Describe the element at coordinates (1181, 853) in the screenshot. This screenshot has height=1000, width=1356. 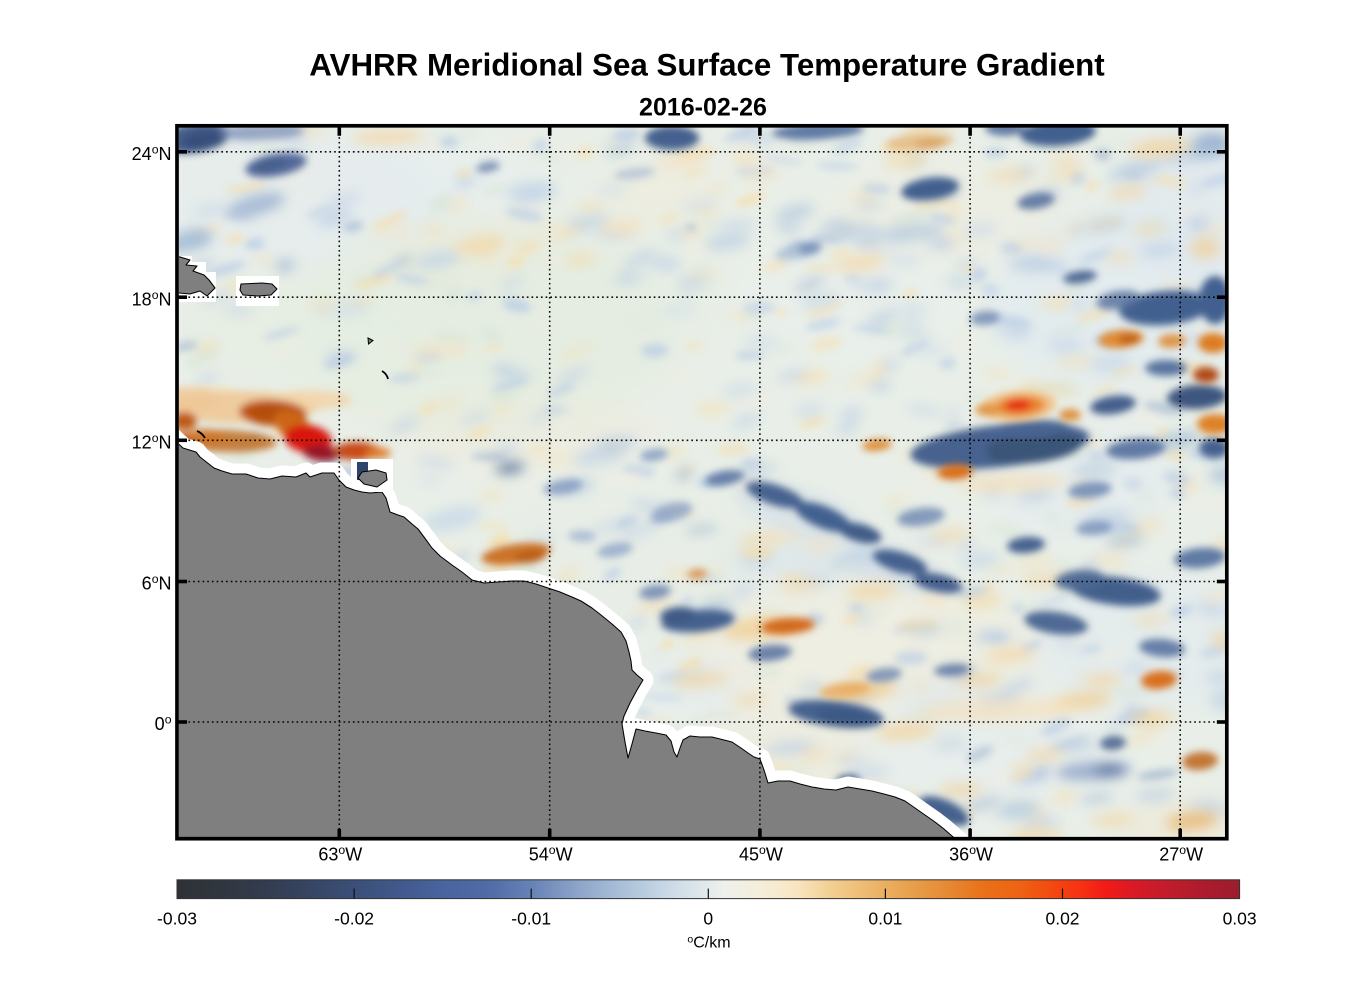
I see `svg-text: 27oW` at that location.